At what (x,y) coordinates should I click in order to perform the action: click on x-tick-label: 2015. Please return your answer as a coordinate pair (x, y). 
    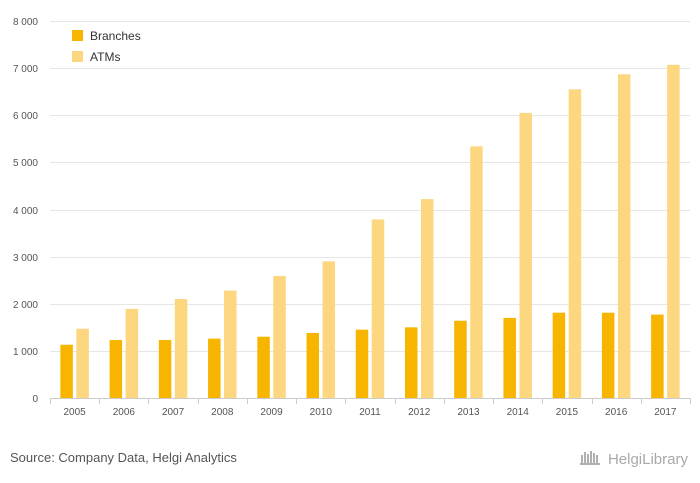
    Looking at the image, I should click on (567, 412).